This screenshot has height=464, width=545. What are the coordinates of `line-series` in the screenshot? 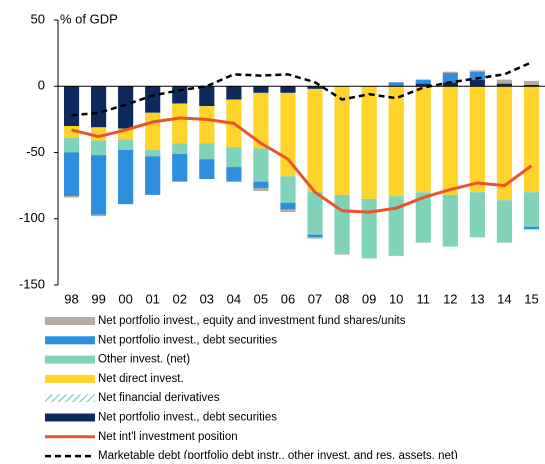 It's located at (301, 89).